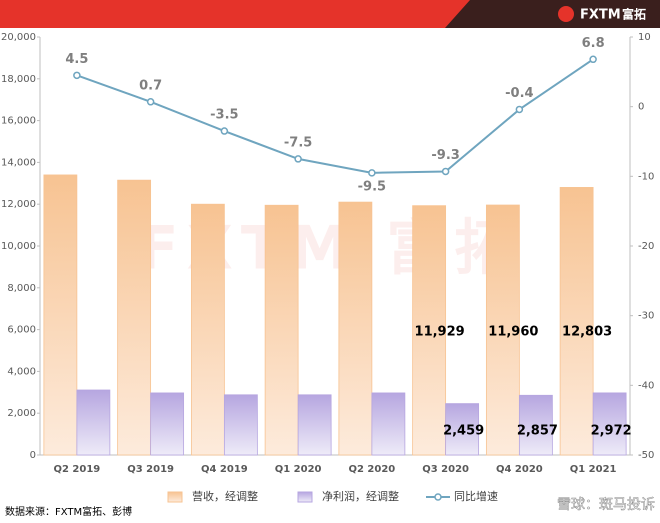 The width and height of the screenshot is (660, 523). I want to click on y-tick-label: 20,000, so click(18, 37).